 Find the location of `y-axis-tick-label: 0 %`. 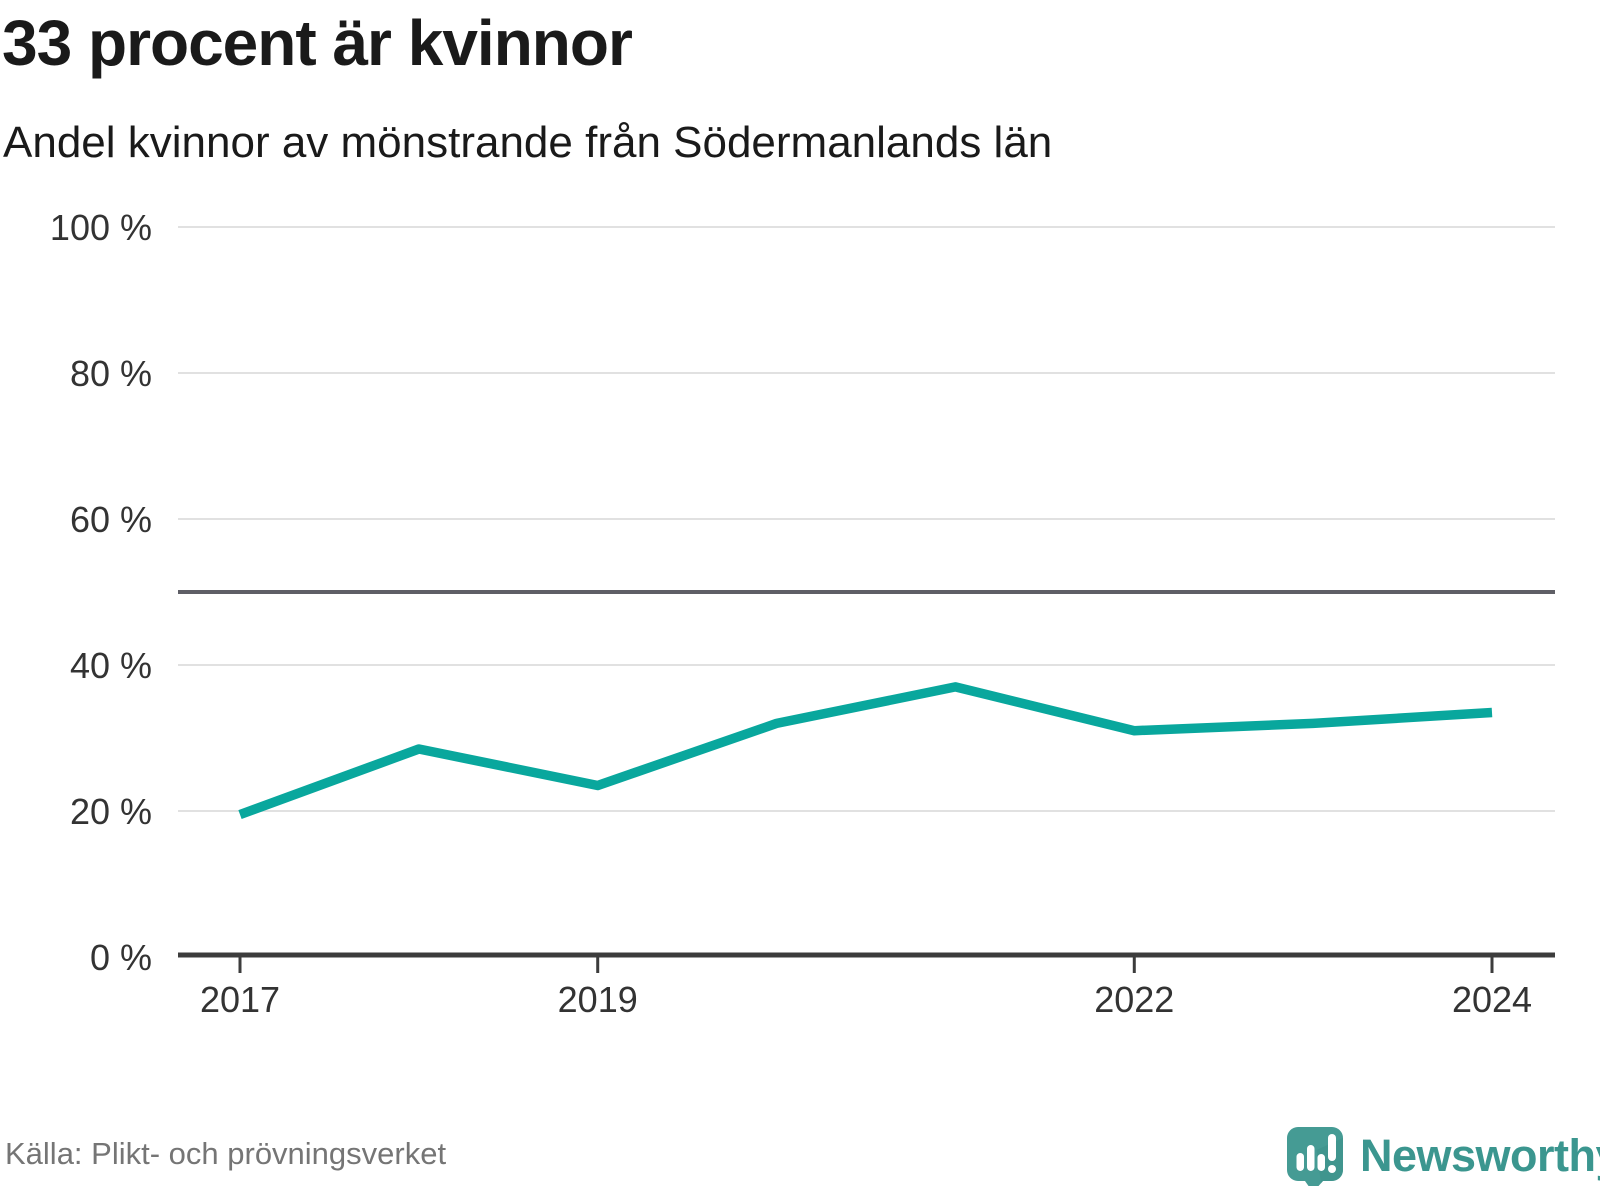

y-axis-tick-label: 0 % is located at coordinates (121, 957).